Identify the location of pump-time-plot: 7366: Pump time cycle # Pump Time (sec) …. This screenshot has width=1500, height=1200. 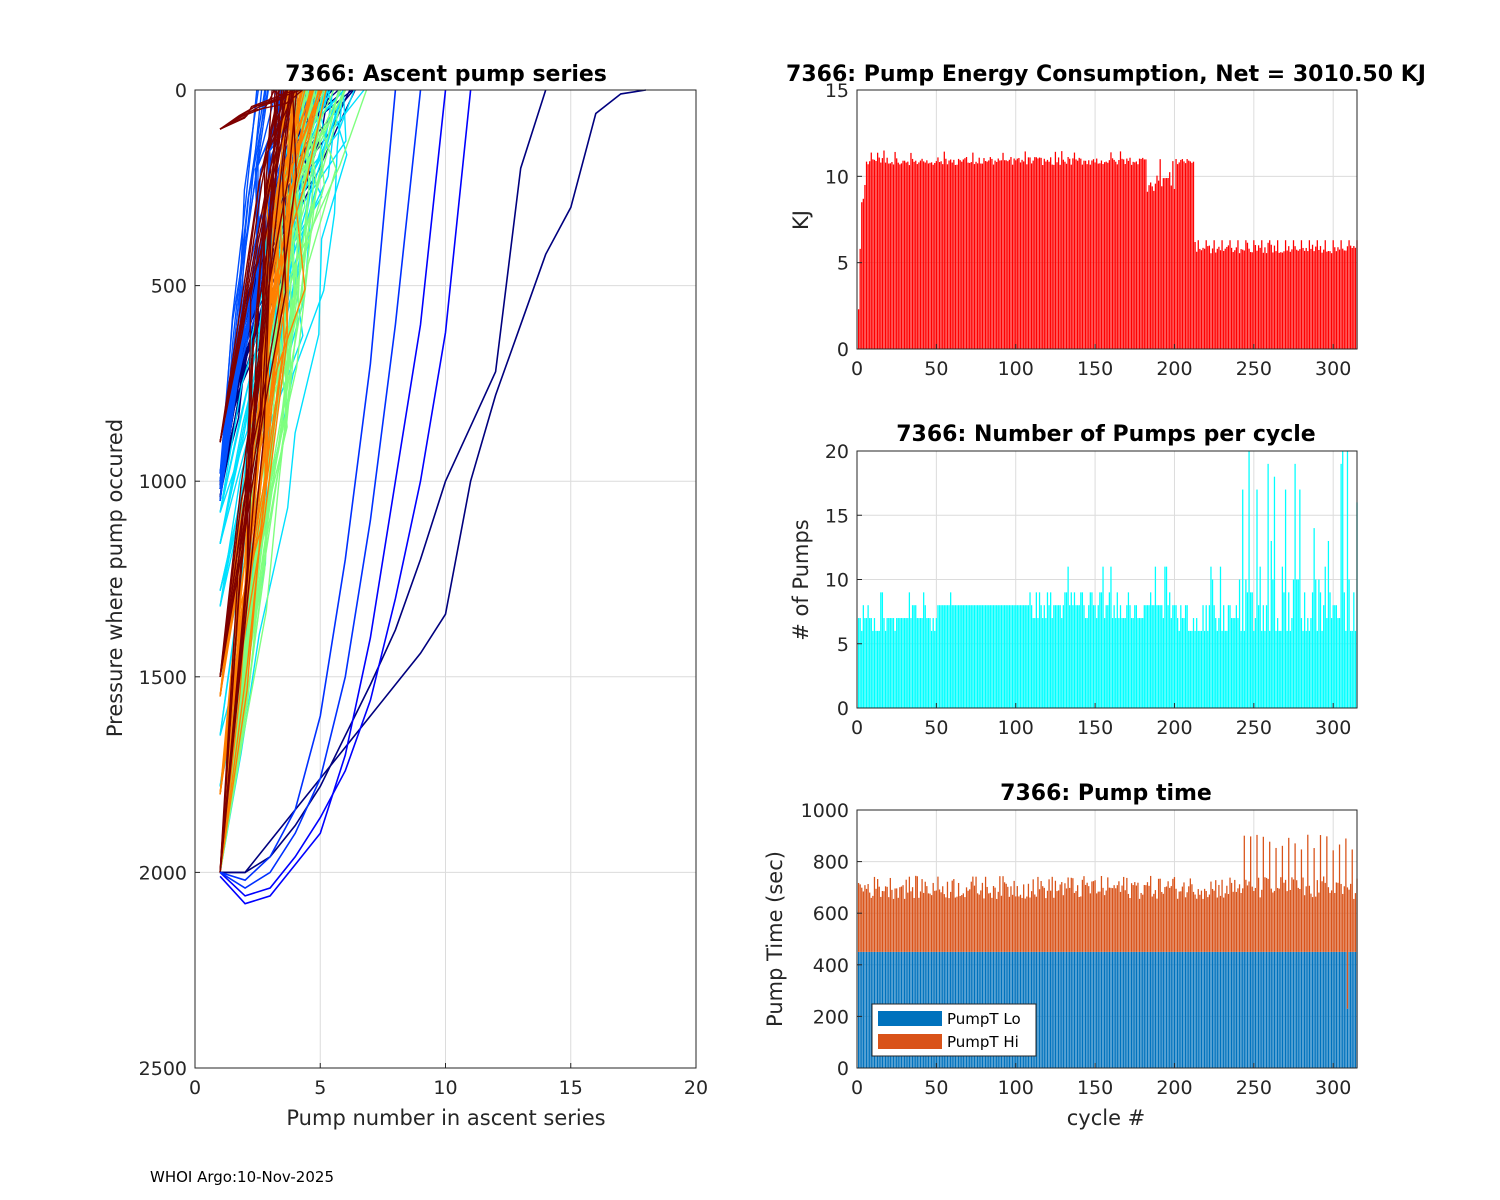
(1060, 955).